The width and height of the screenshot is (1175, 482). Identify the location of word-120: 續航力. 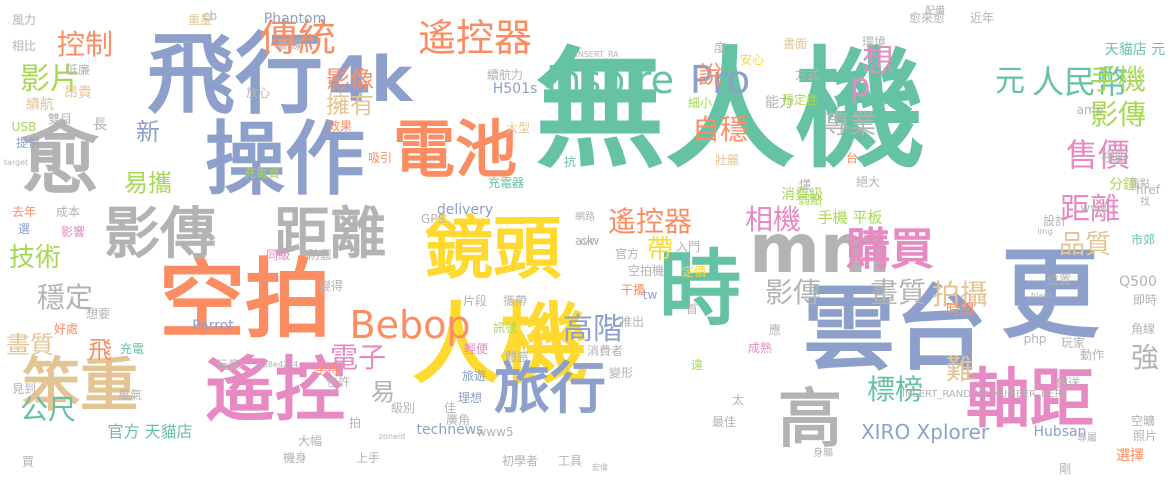
(505, 75).